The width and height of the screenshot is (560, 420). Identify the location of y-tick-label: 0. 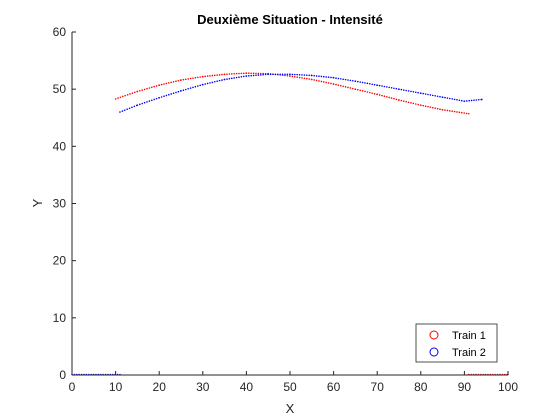
(62, 375).